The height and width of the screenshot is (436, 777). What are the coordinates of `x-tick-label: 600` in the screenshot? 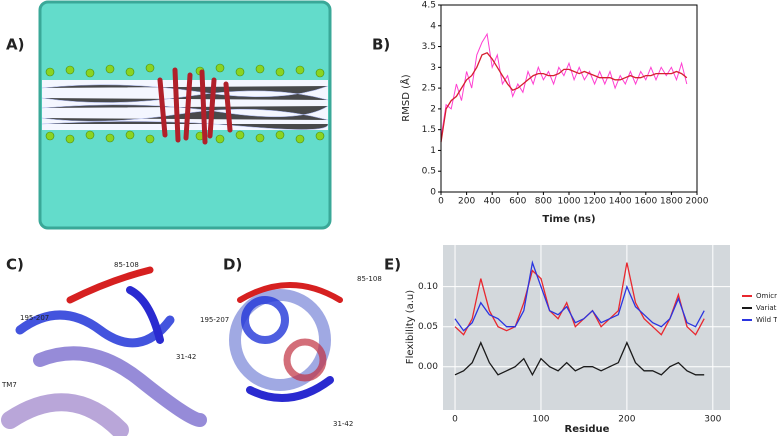 It's located at (517, 202).